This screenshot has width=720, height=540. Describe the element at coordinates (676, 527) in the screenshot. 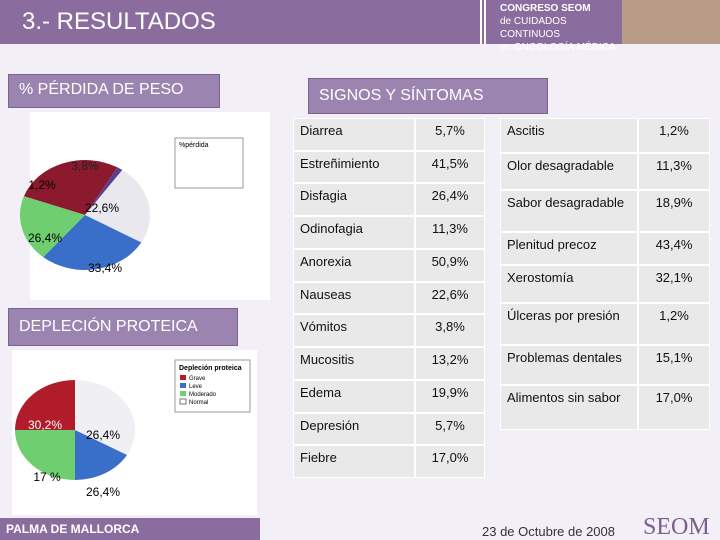

I see `footer-brand: SEOM` at that location.